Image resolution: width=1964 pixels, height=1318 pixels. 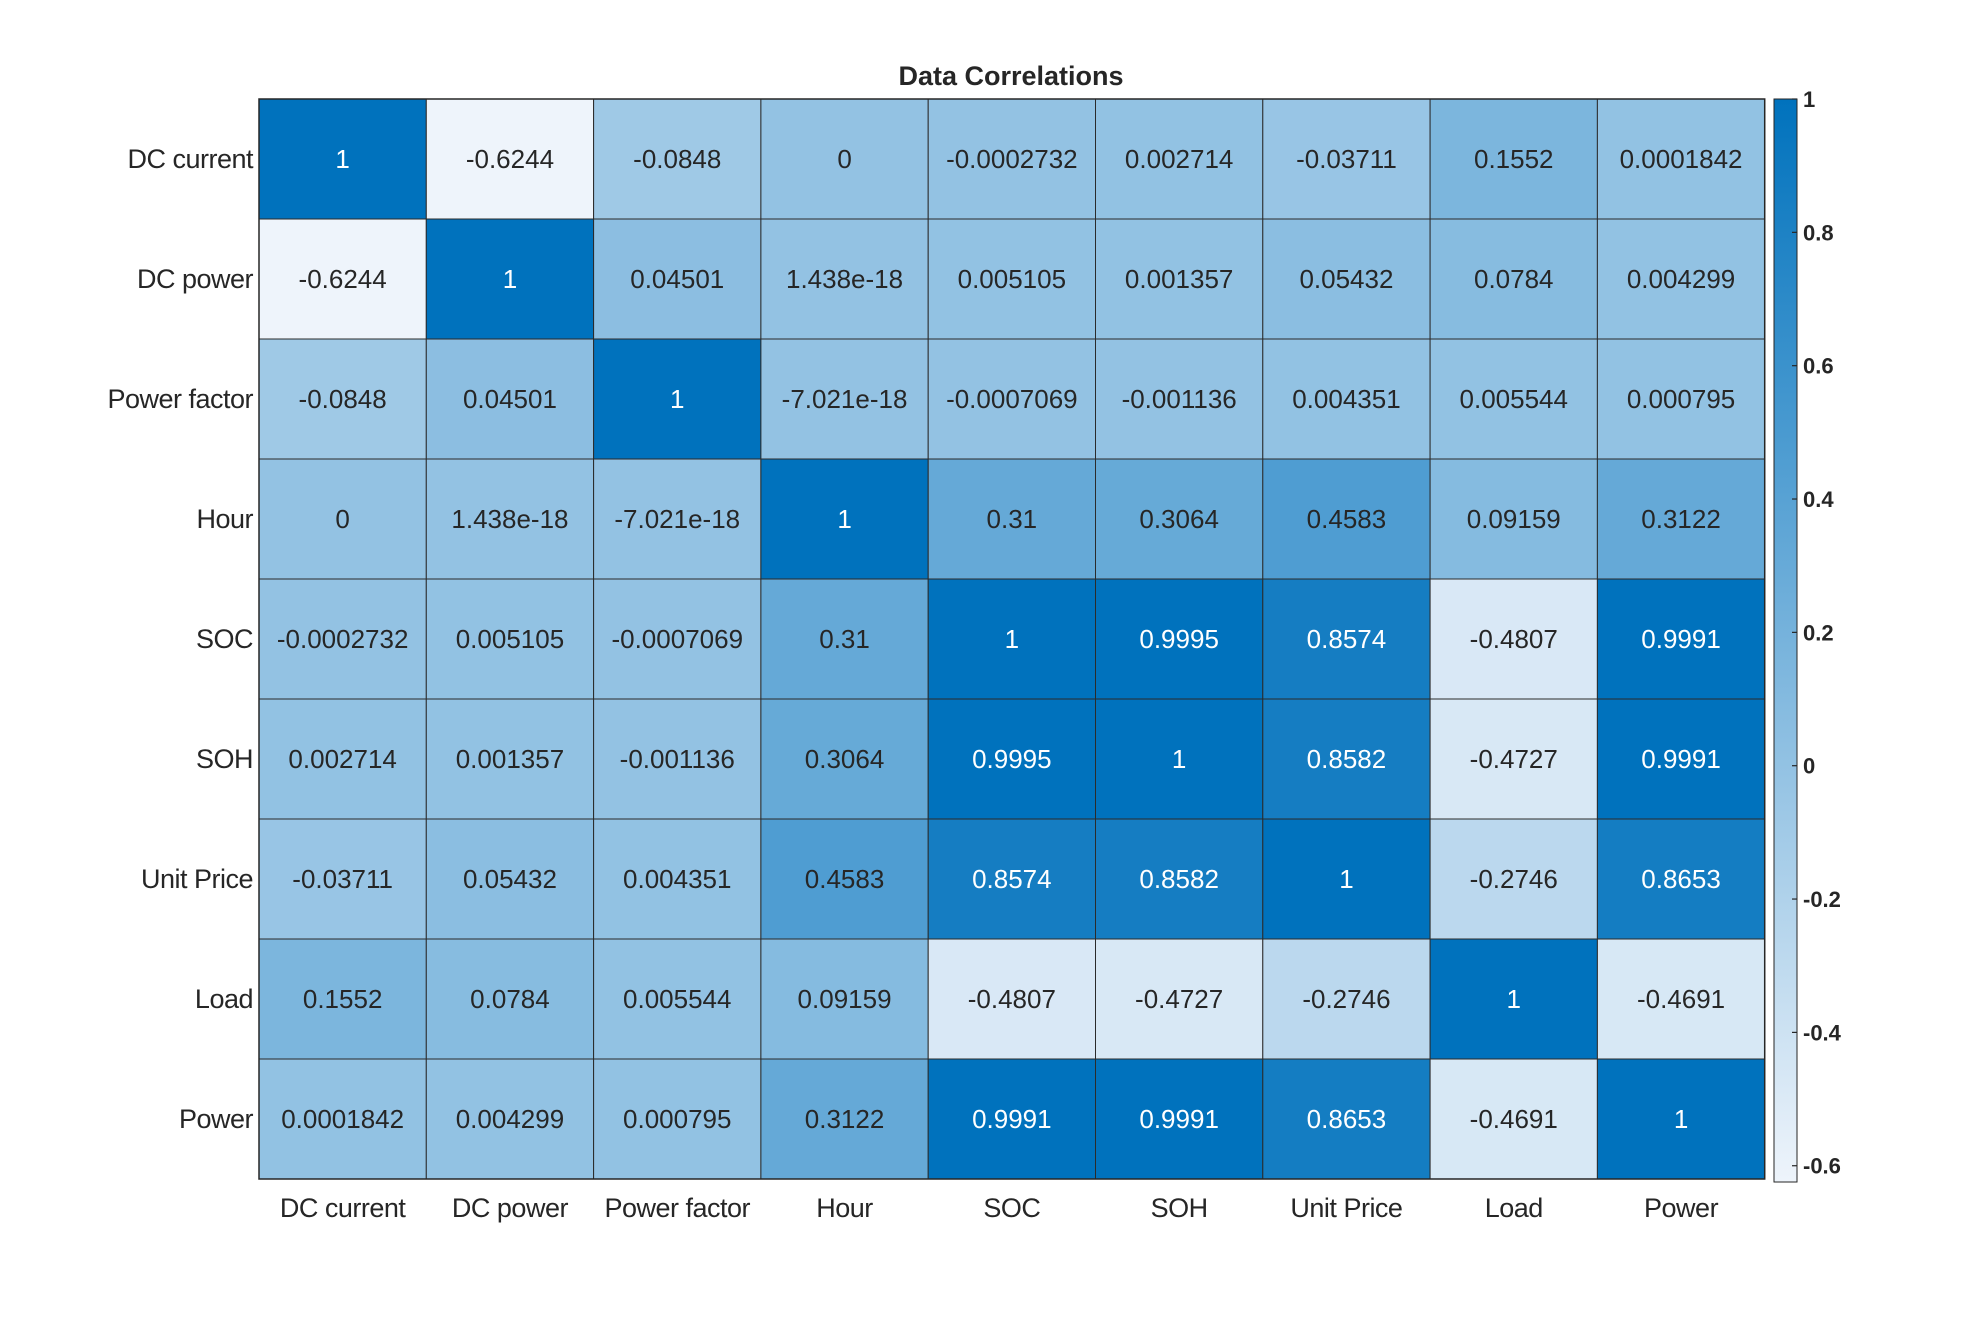 What do you see at coordinates (1809, 99) in the screenshot?
I see `colorbar-tick-label: 1` at bounding box center [1809, 99].